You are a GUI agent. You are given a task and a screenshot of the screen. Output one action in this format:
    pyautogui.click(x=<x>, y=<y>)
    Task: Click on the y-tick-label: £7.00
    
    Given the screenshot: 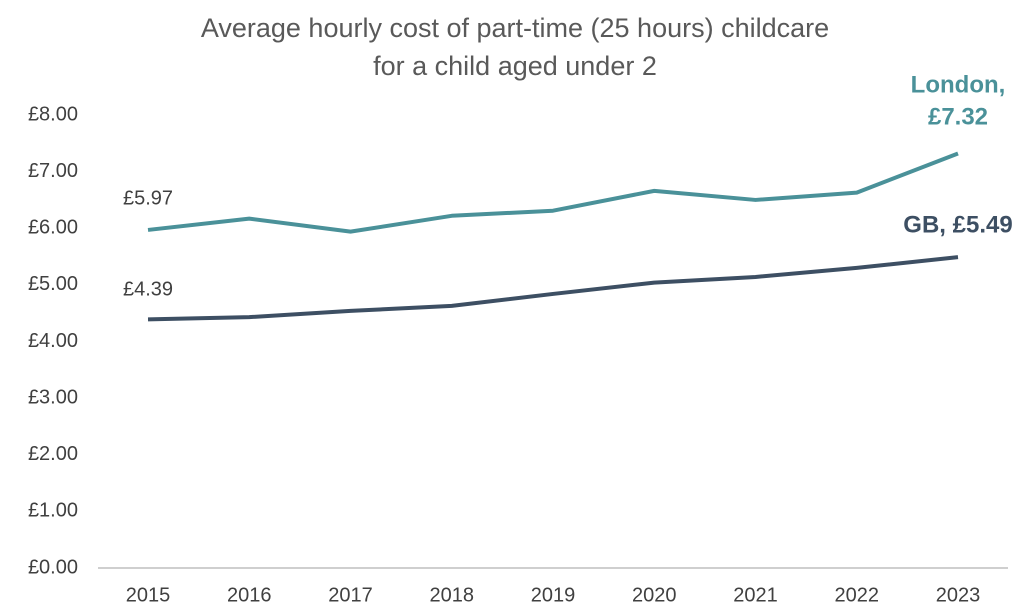 What is the action you would take?
    pyautogui.click(x=53, y=171)
    